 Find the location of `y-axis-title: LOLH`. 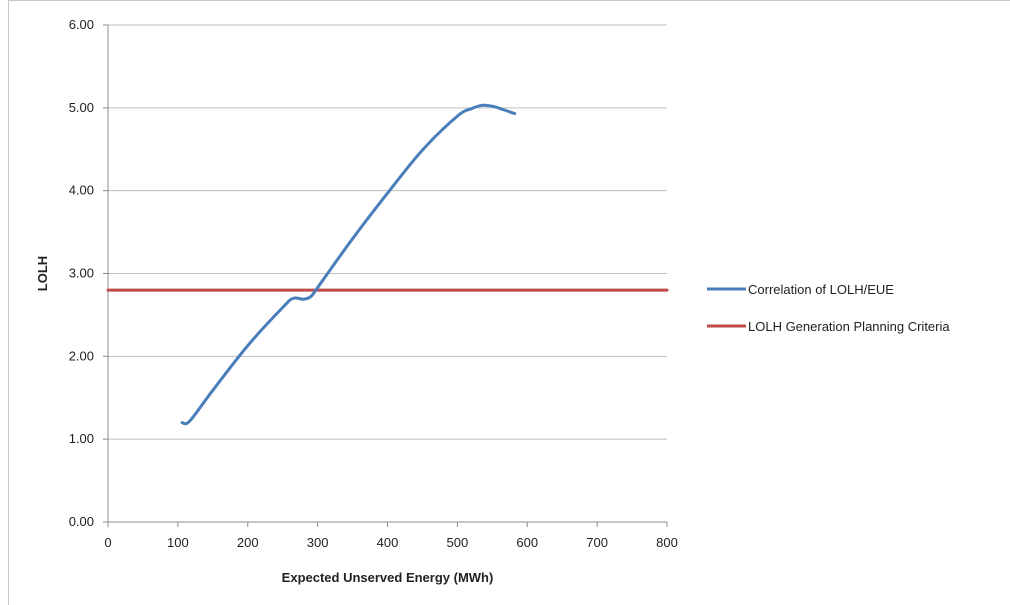

y-axis-title: LOLH is located at coordinates (42, 273).